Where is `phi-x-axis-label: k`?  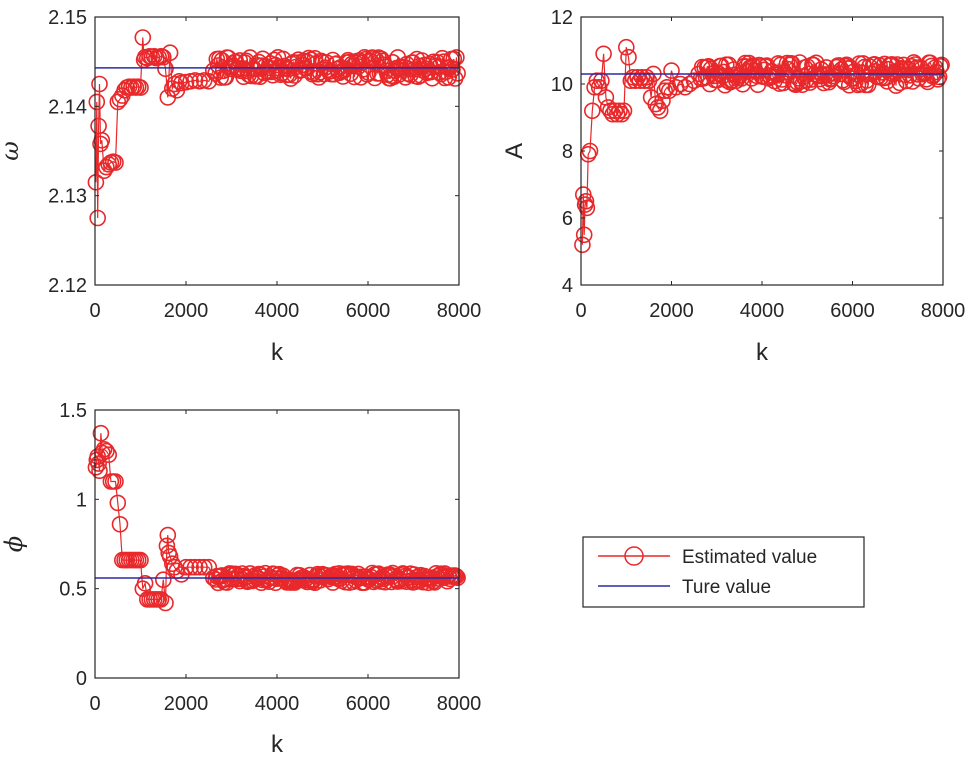 phi-x-axis-label: k is located at coordinates (277, 744).